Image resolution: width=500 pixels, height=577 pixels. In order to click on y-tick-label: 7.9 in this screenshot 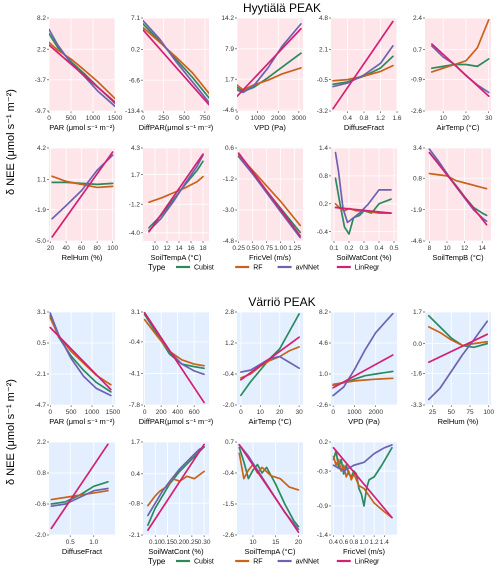, I will do `click(229, 49)`.